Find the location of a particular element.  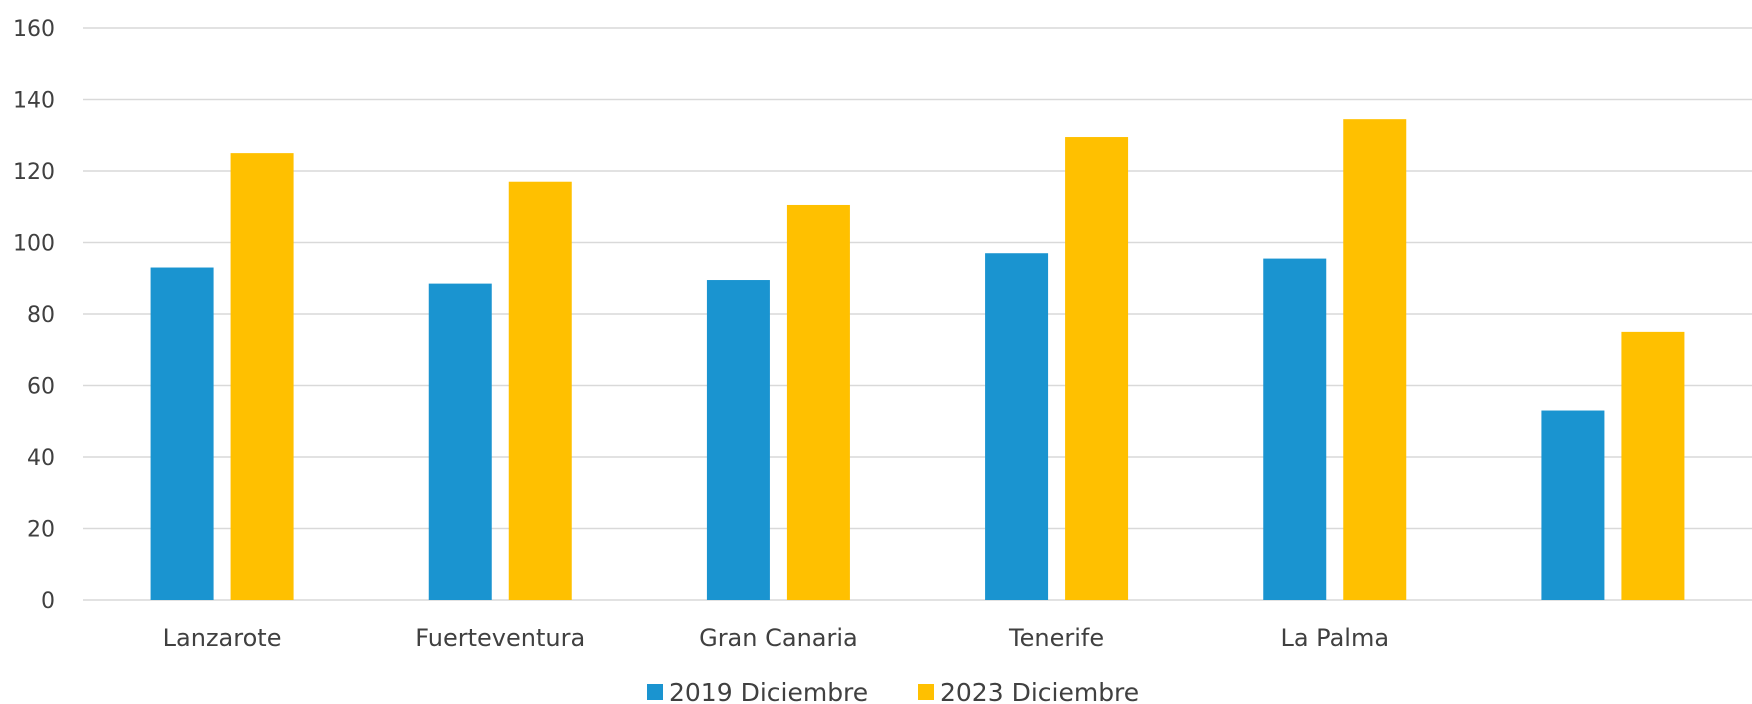

x-category-label: Gran Canaria is located at coordinates (778, 638).